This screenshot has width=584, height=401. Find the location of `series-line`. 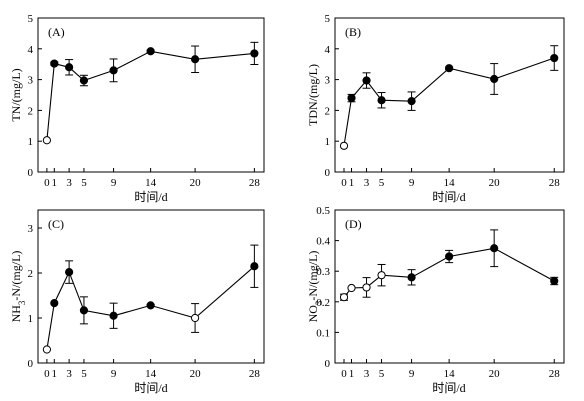

series-line is located at coordinates (150, 307).